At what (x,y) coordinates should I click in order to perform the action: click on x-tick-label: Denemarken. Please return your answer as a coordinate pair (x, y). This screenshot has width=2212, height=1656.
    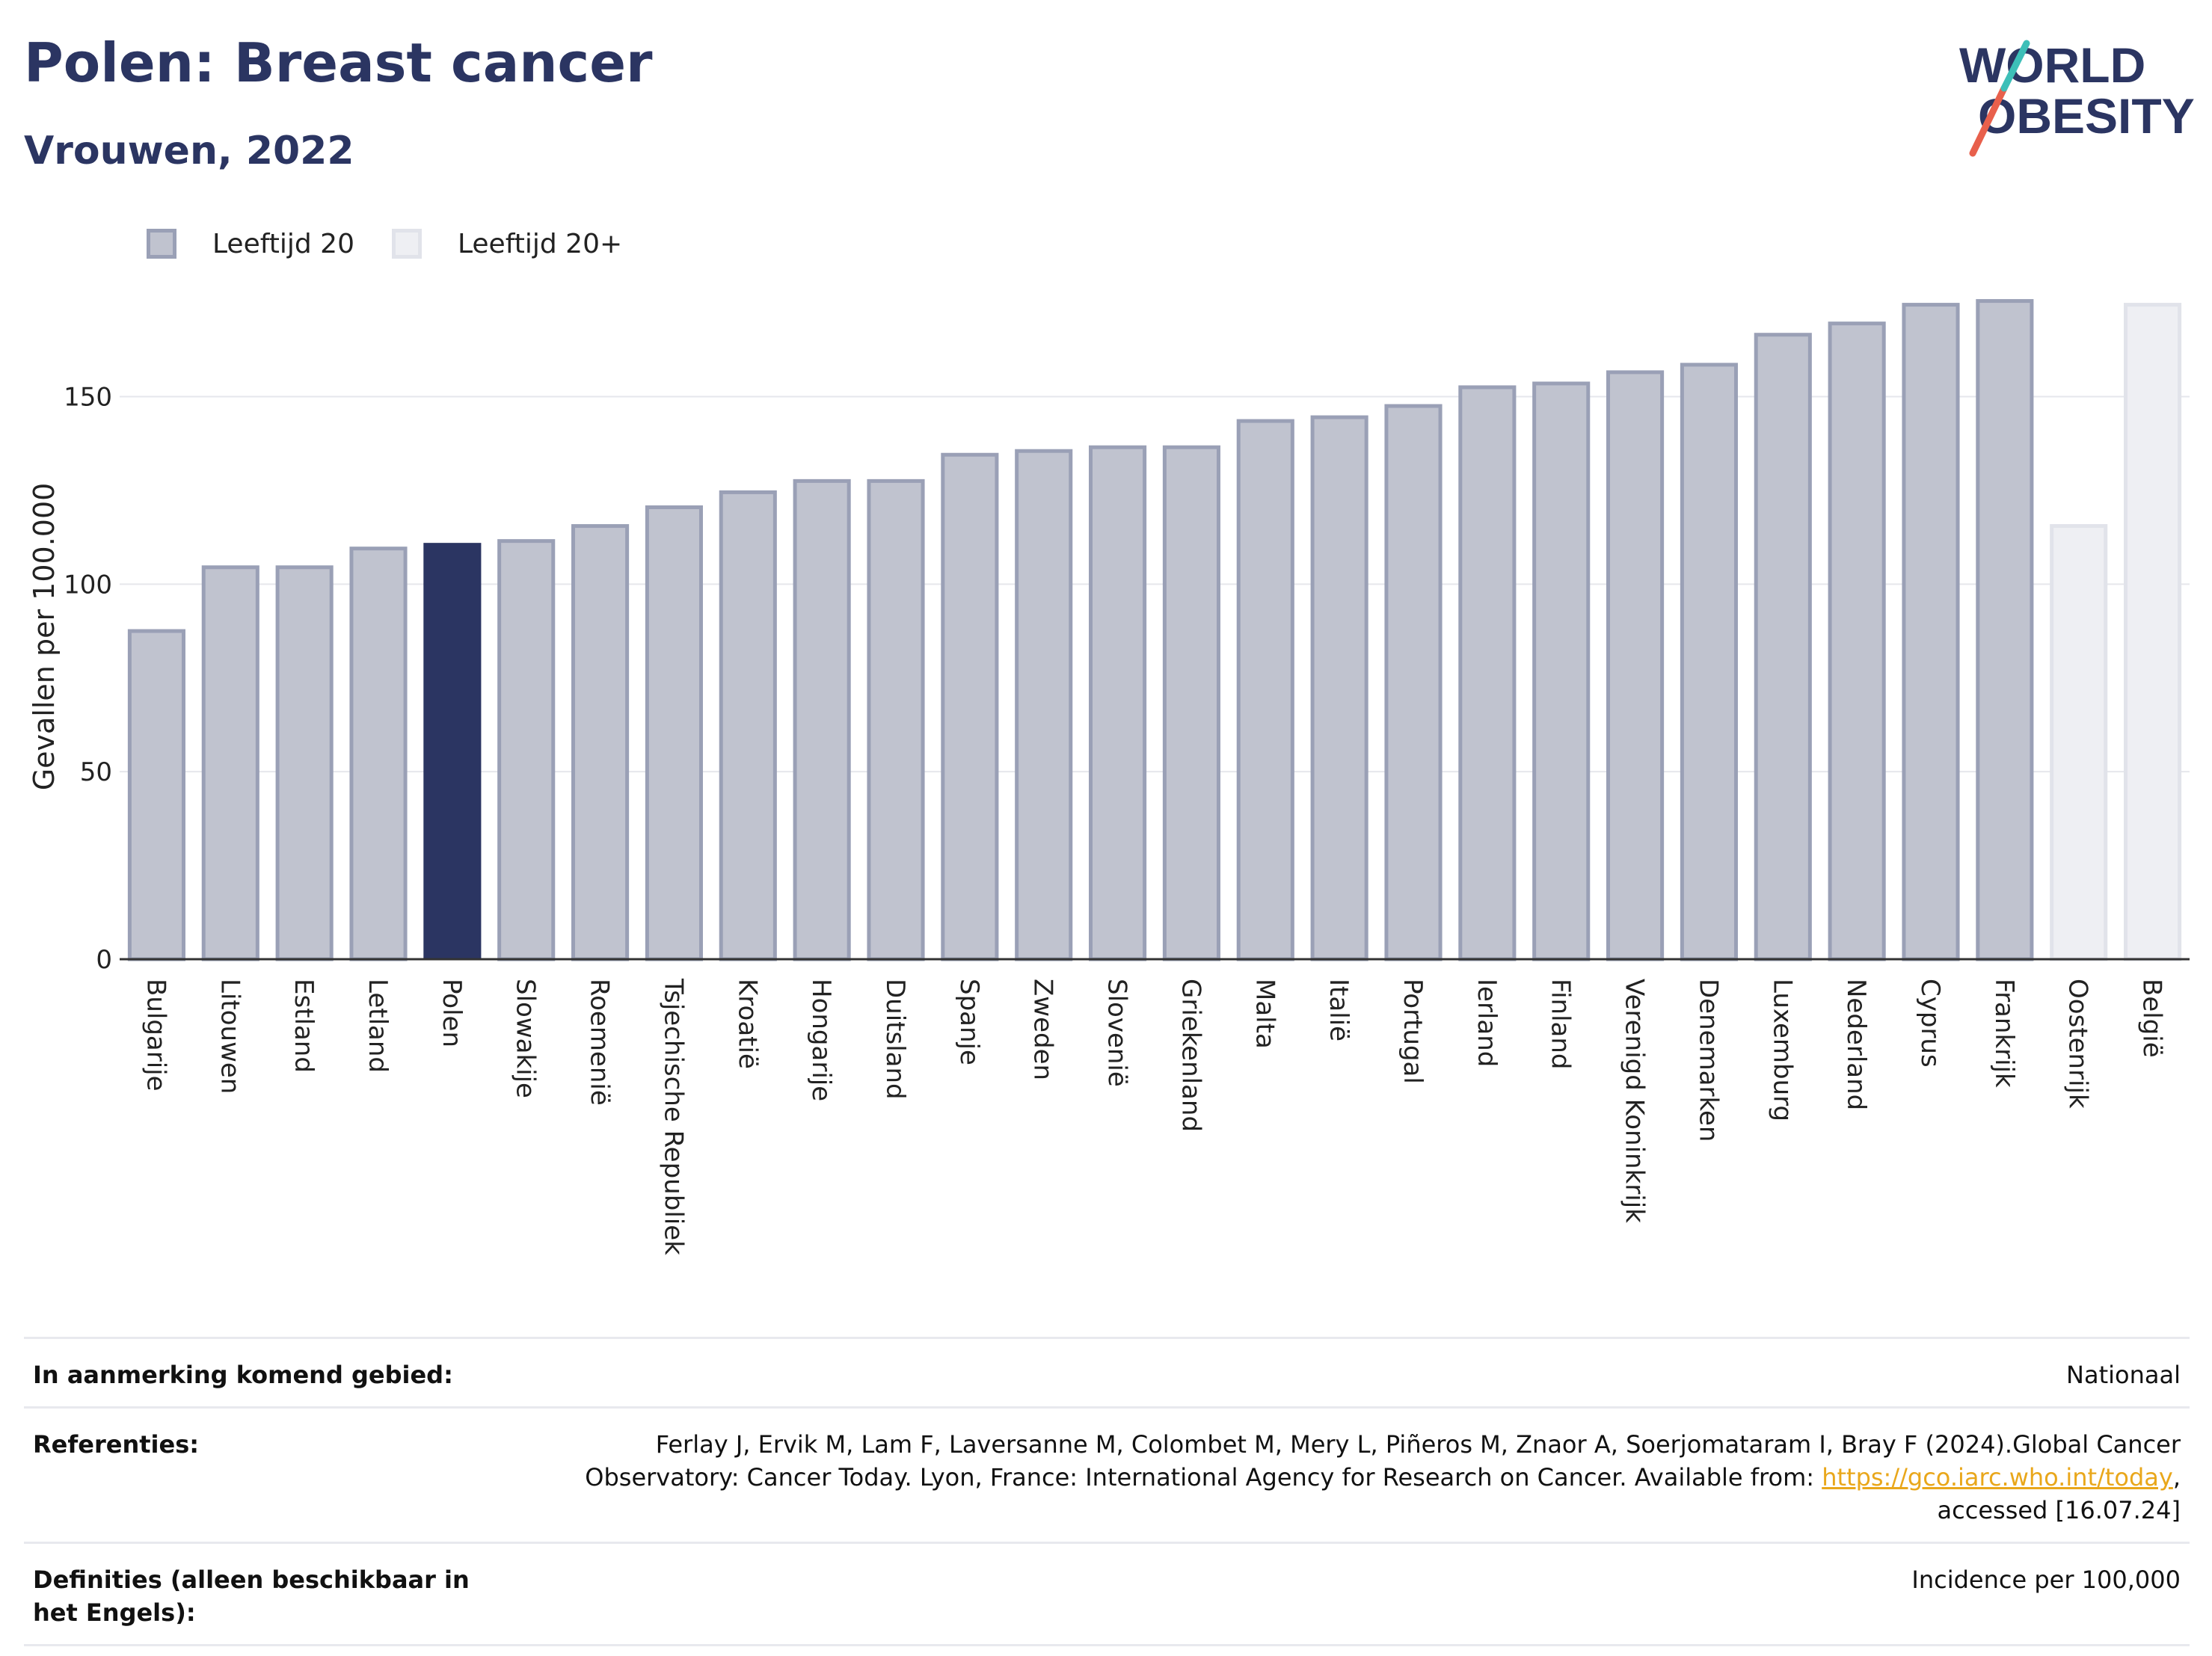
    Looking at the image, I should click on (1708, 1060).